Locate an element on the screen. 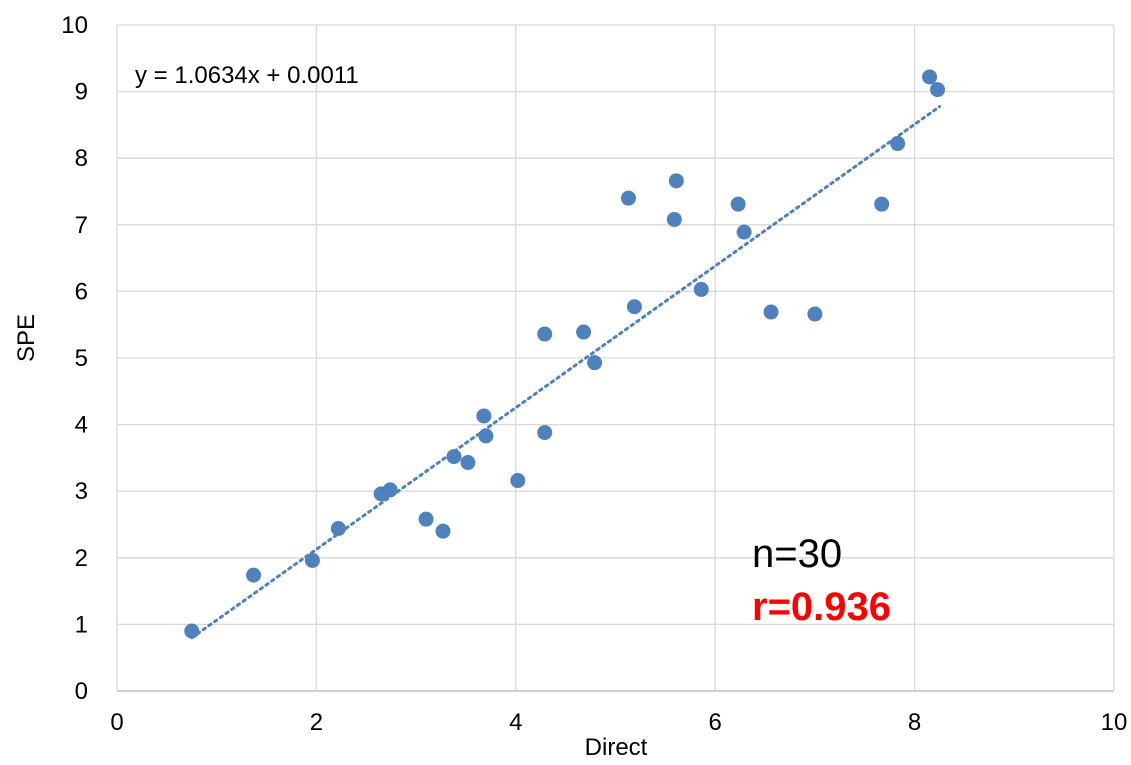 The width and height of the screenshot is (1131, 765). y-axis-label: SPE is located at coordinates (26, 338).